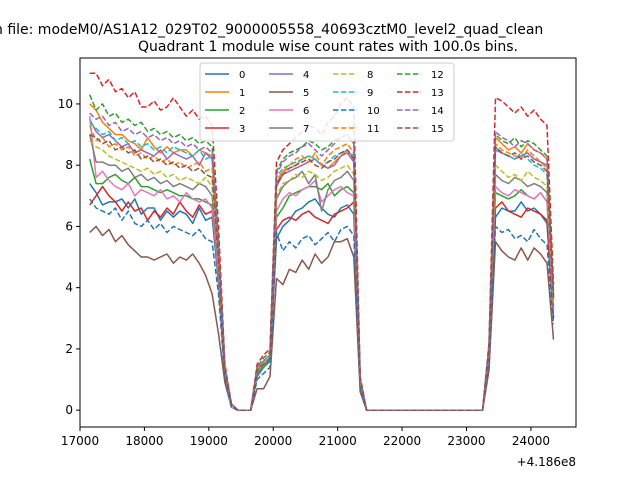 This screenshot has height=484, width=640. Describe the element at coordinates (531, 441) in the screenshot. I see `x-tick-label: 24000` at that location.